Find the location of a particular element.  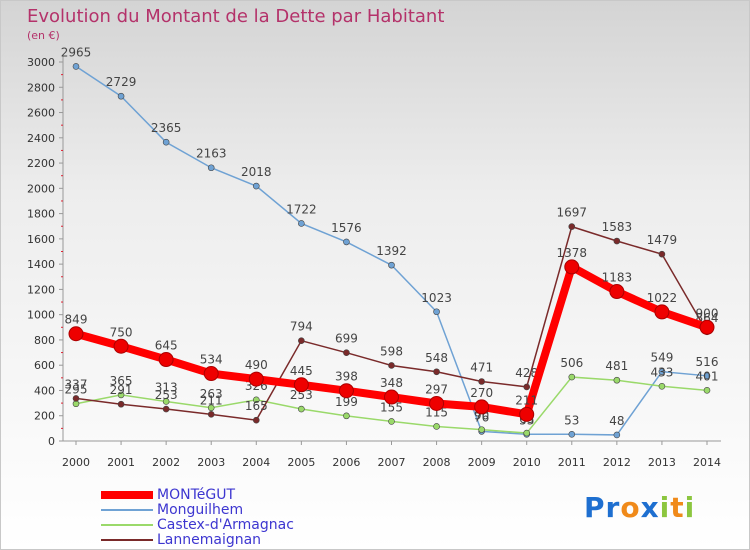

data-label: 48 is located at coordinates (616, 421).